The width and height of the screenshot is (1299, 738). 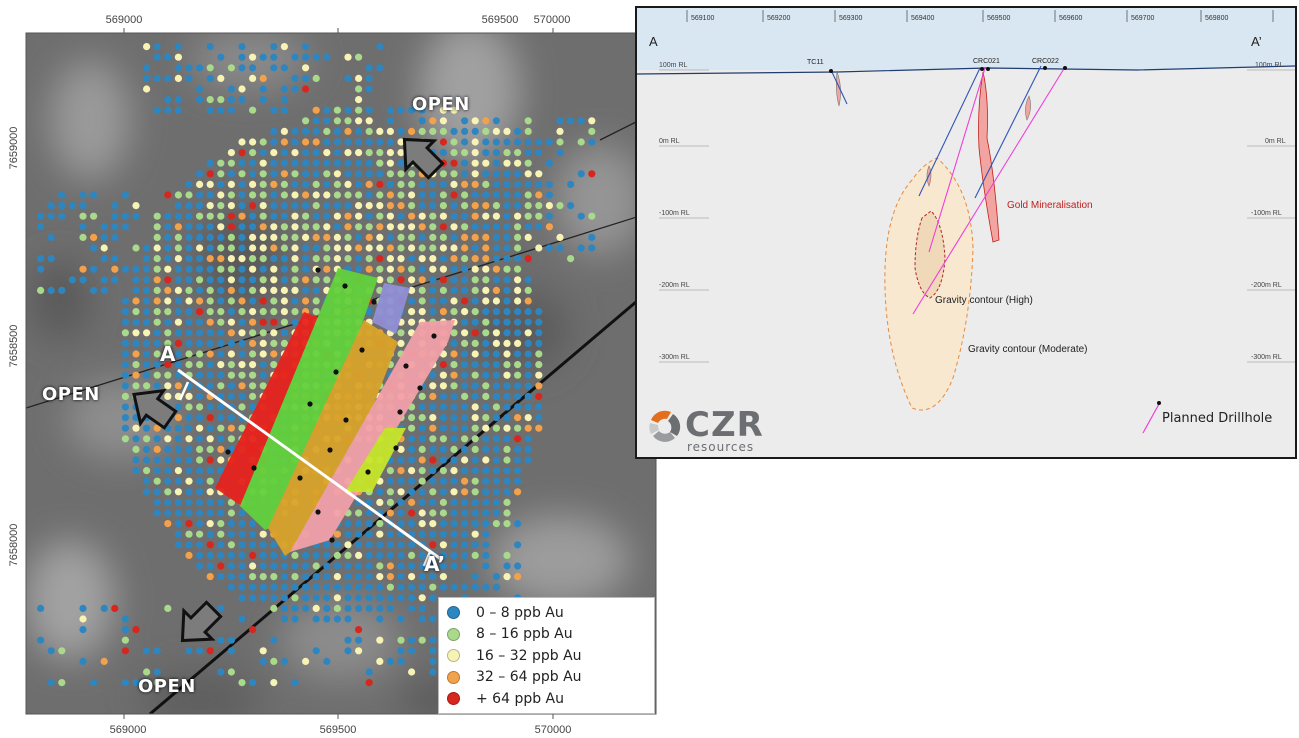 What do you see at coordinates (815, 62) in the screenshot?
I see `hole-label-tc11: TC11` at bounding box center [815, 62].